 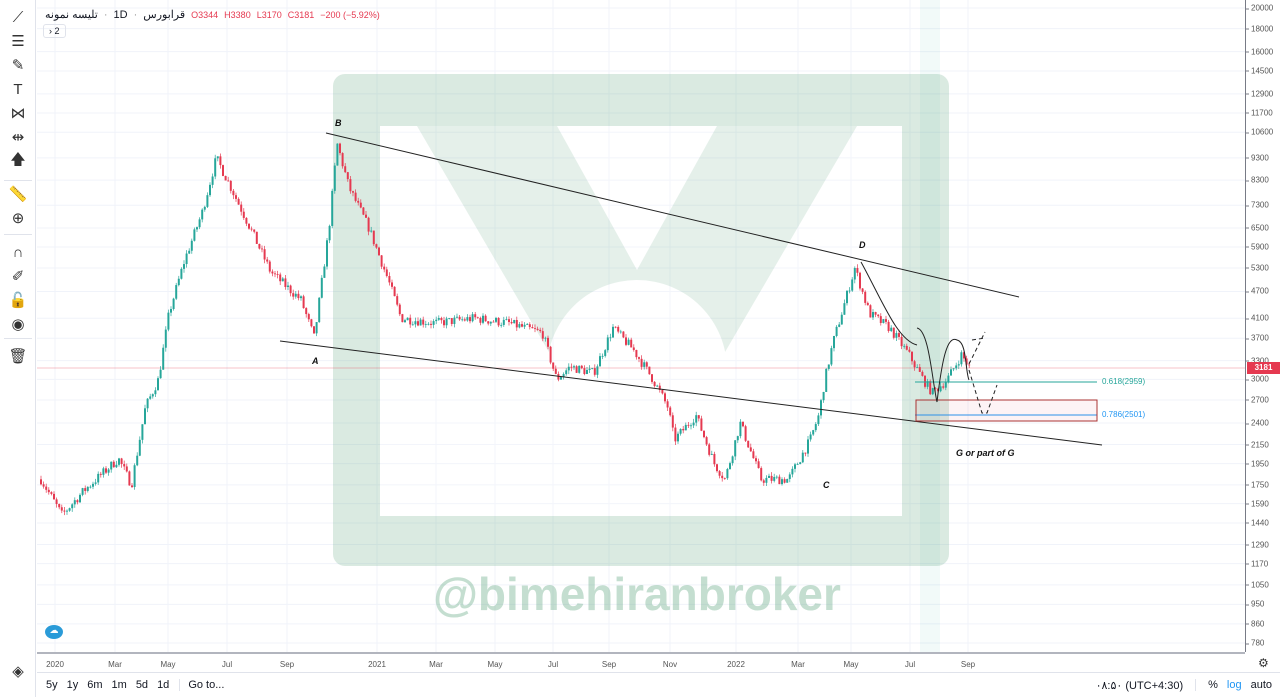 I want to click on price-tick: 11700, so click(x=1259, y=113).